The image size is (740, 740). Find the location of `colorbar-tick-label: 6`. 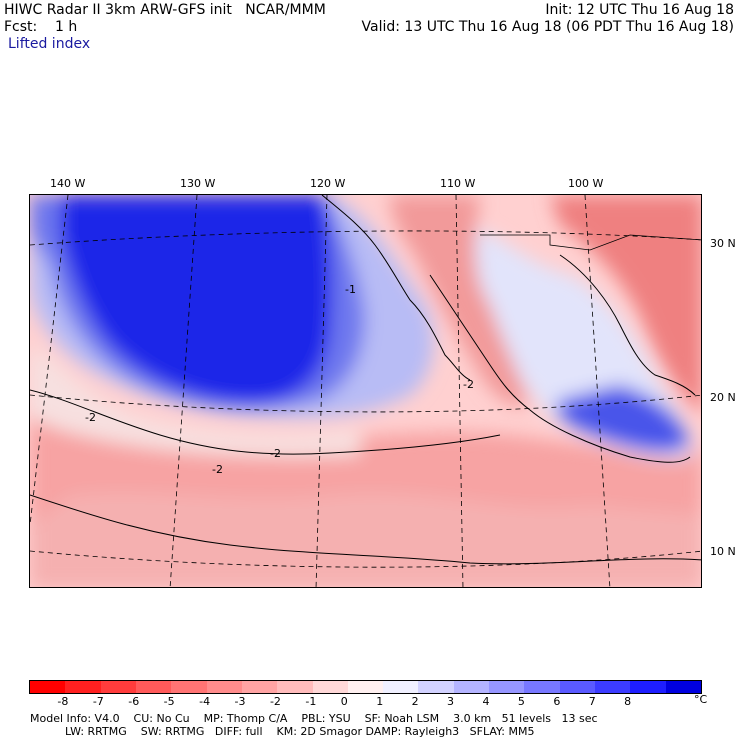

colorbar-tick-label: 6 is located at coordinates (557, 701).